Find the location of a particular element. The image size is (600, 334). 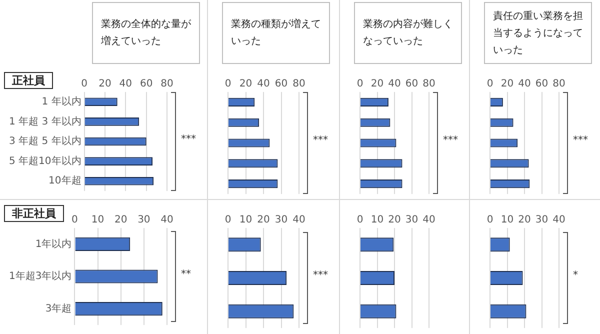

chart-title: 業務の内容が難しくなっていった is located at coordinates (408, 33).